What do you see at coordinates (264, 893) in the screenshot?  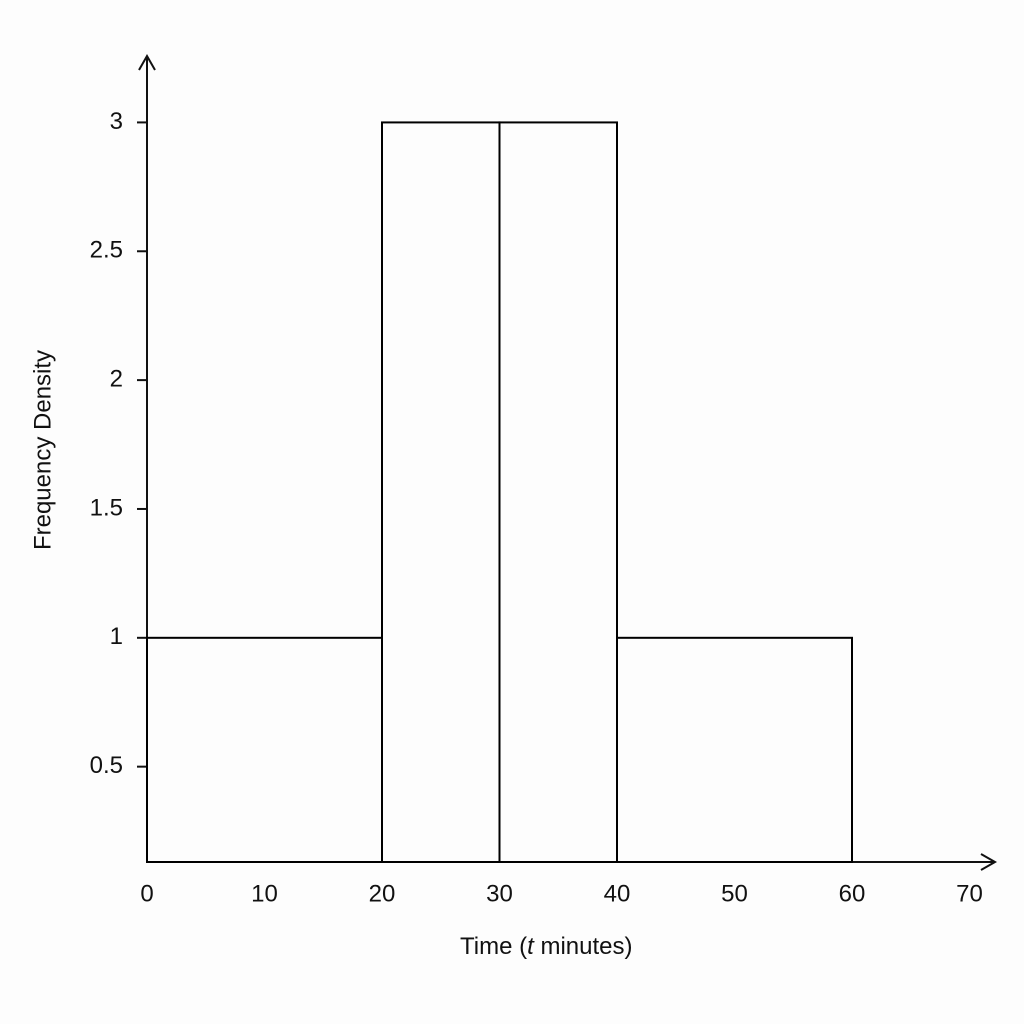 I see `x-tick-label: 10` at bounding box center [264, 893].